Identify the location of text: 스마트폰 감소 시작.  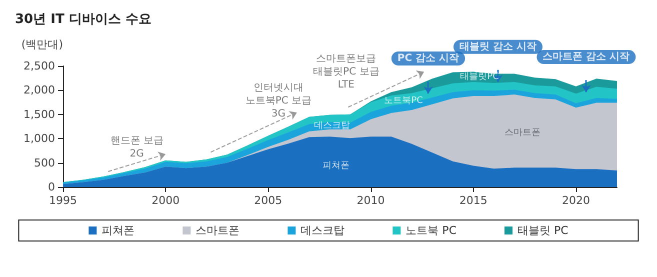
(586, 57).